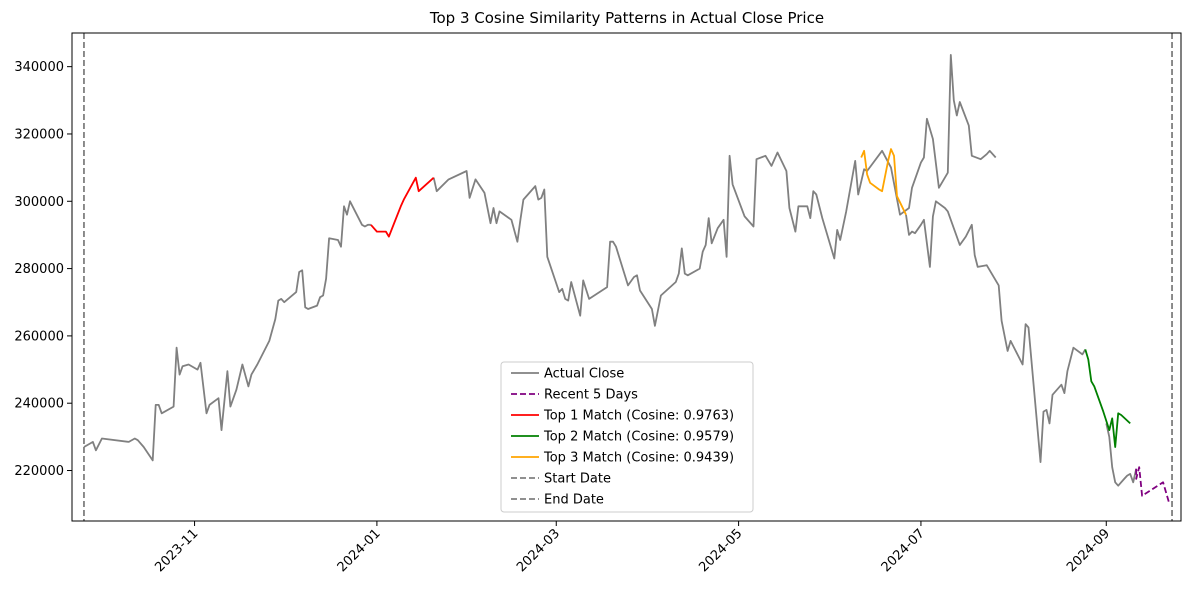 The width and height of the screenshot is (1189, 590). I want to click on y-tick-label: 280000, so click(39, 269).